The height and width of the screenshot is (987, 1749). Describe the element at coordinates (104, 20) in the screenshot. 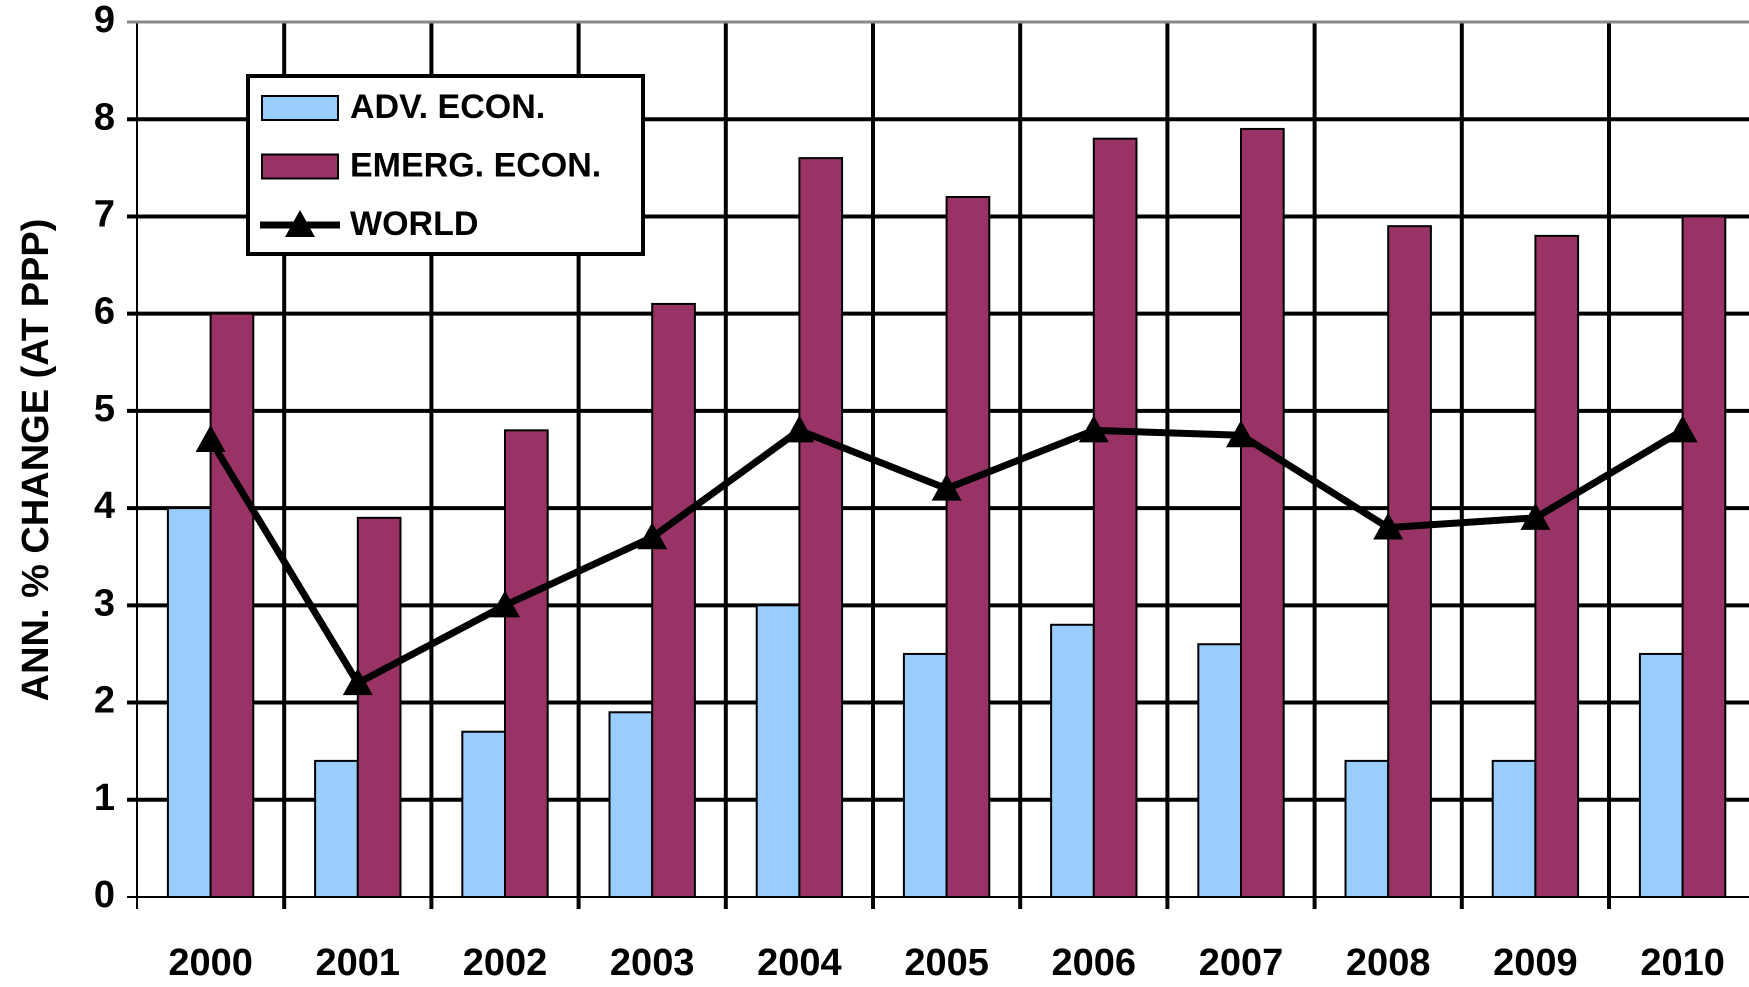

I see `y-tick-label: 9` at that location.